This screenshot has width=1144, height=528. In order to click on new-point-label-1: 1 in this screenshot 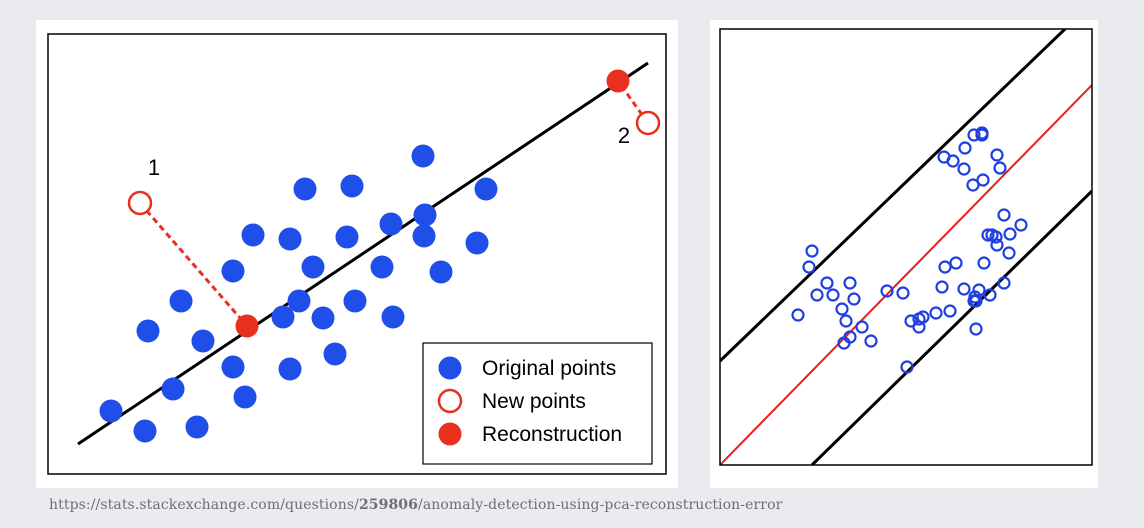, I will do `click(154, 167)`.